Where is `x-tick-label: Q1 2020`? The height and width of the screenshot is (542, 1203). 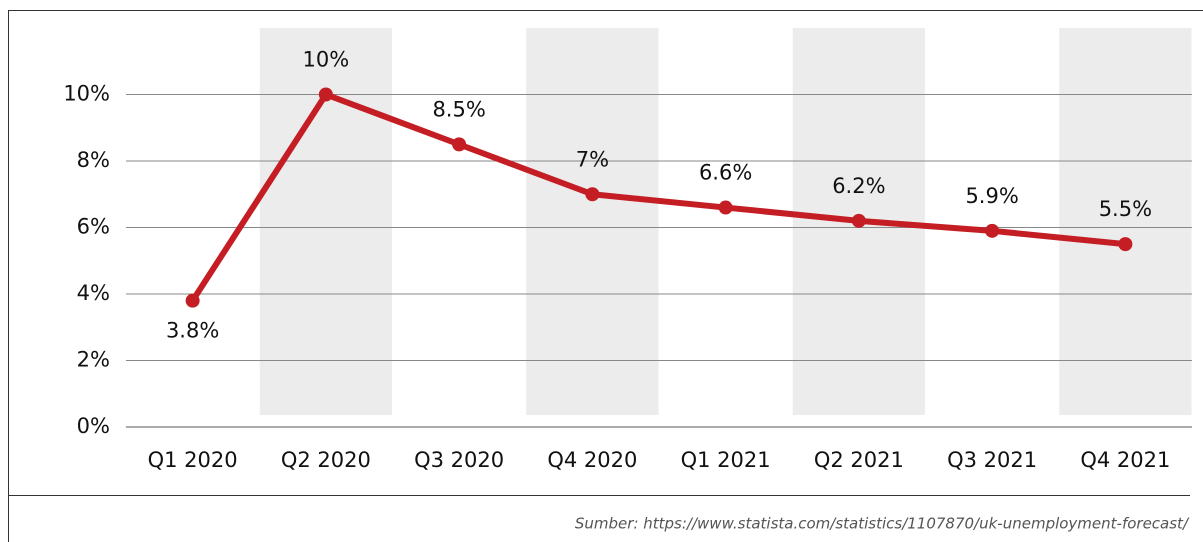 x-tick-label: Q1 2020 is located at coordinates (193, 460).